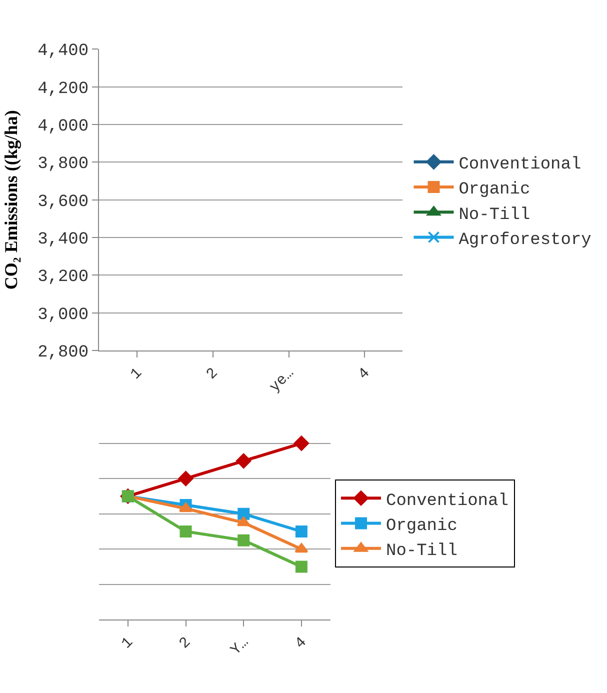 The image size is (607, 693). Describe the element at coordinates (63, 89) in the screenshot. I see `y-tick-label: 4,200` at that location.